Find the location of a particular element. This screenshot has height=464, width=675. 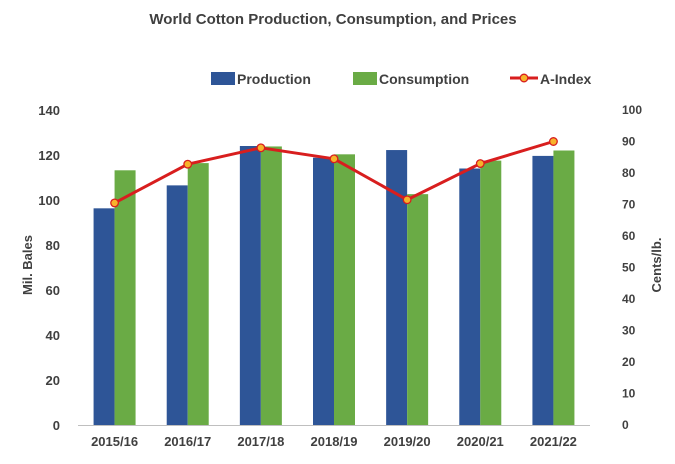

legend: Production Consumption A-Index is located at coordinates (401, 79).